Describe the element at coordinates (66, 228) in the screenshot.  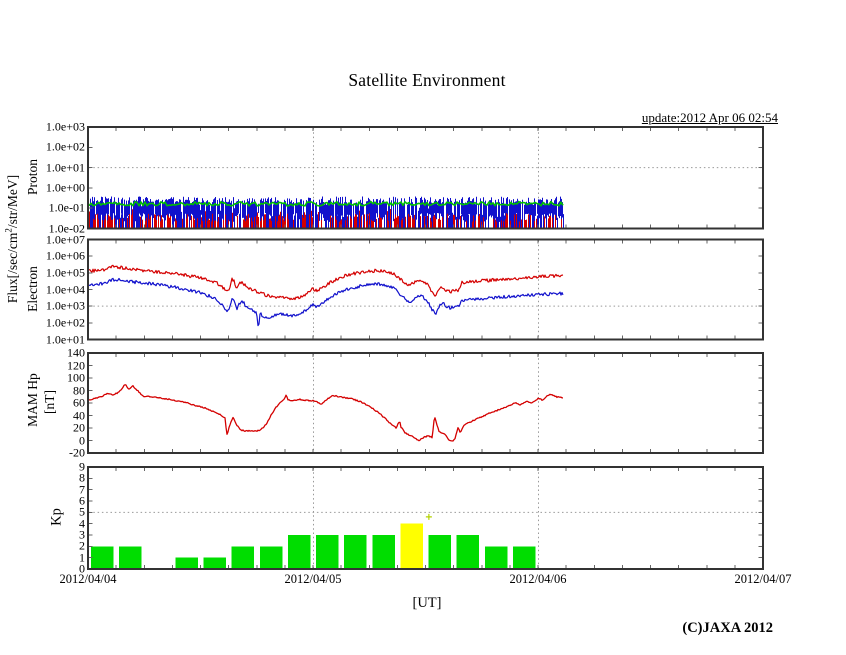
I see `proton-y-tick-label: 1.0e-02` at that location.